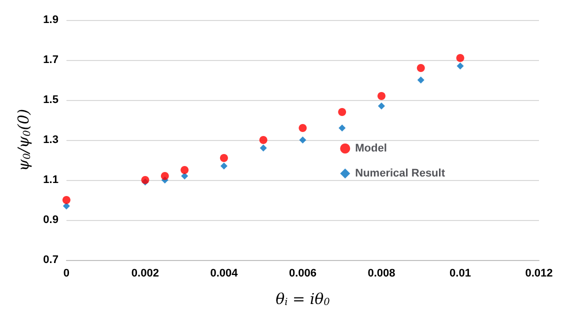 This screenshot has height=322, width=568. What do you see at coordinates (50, 260) in the screenshot?
I see `y-tick-label: 0.7` at bounding box center [50, 260].